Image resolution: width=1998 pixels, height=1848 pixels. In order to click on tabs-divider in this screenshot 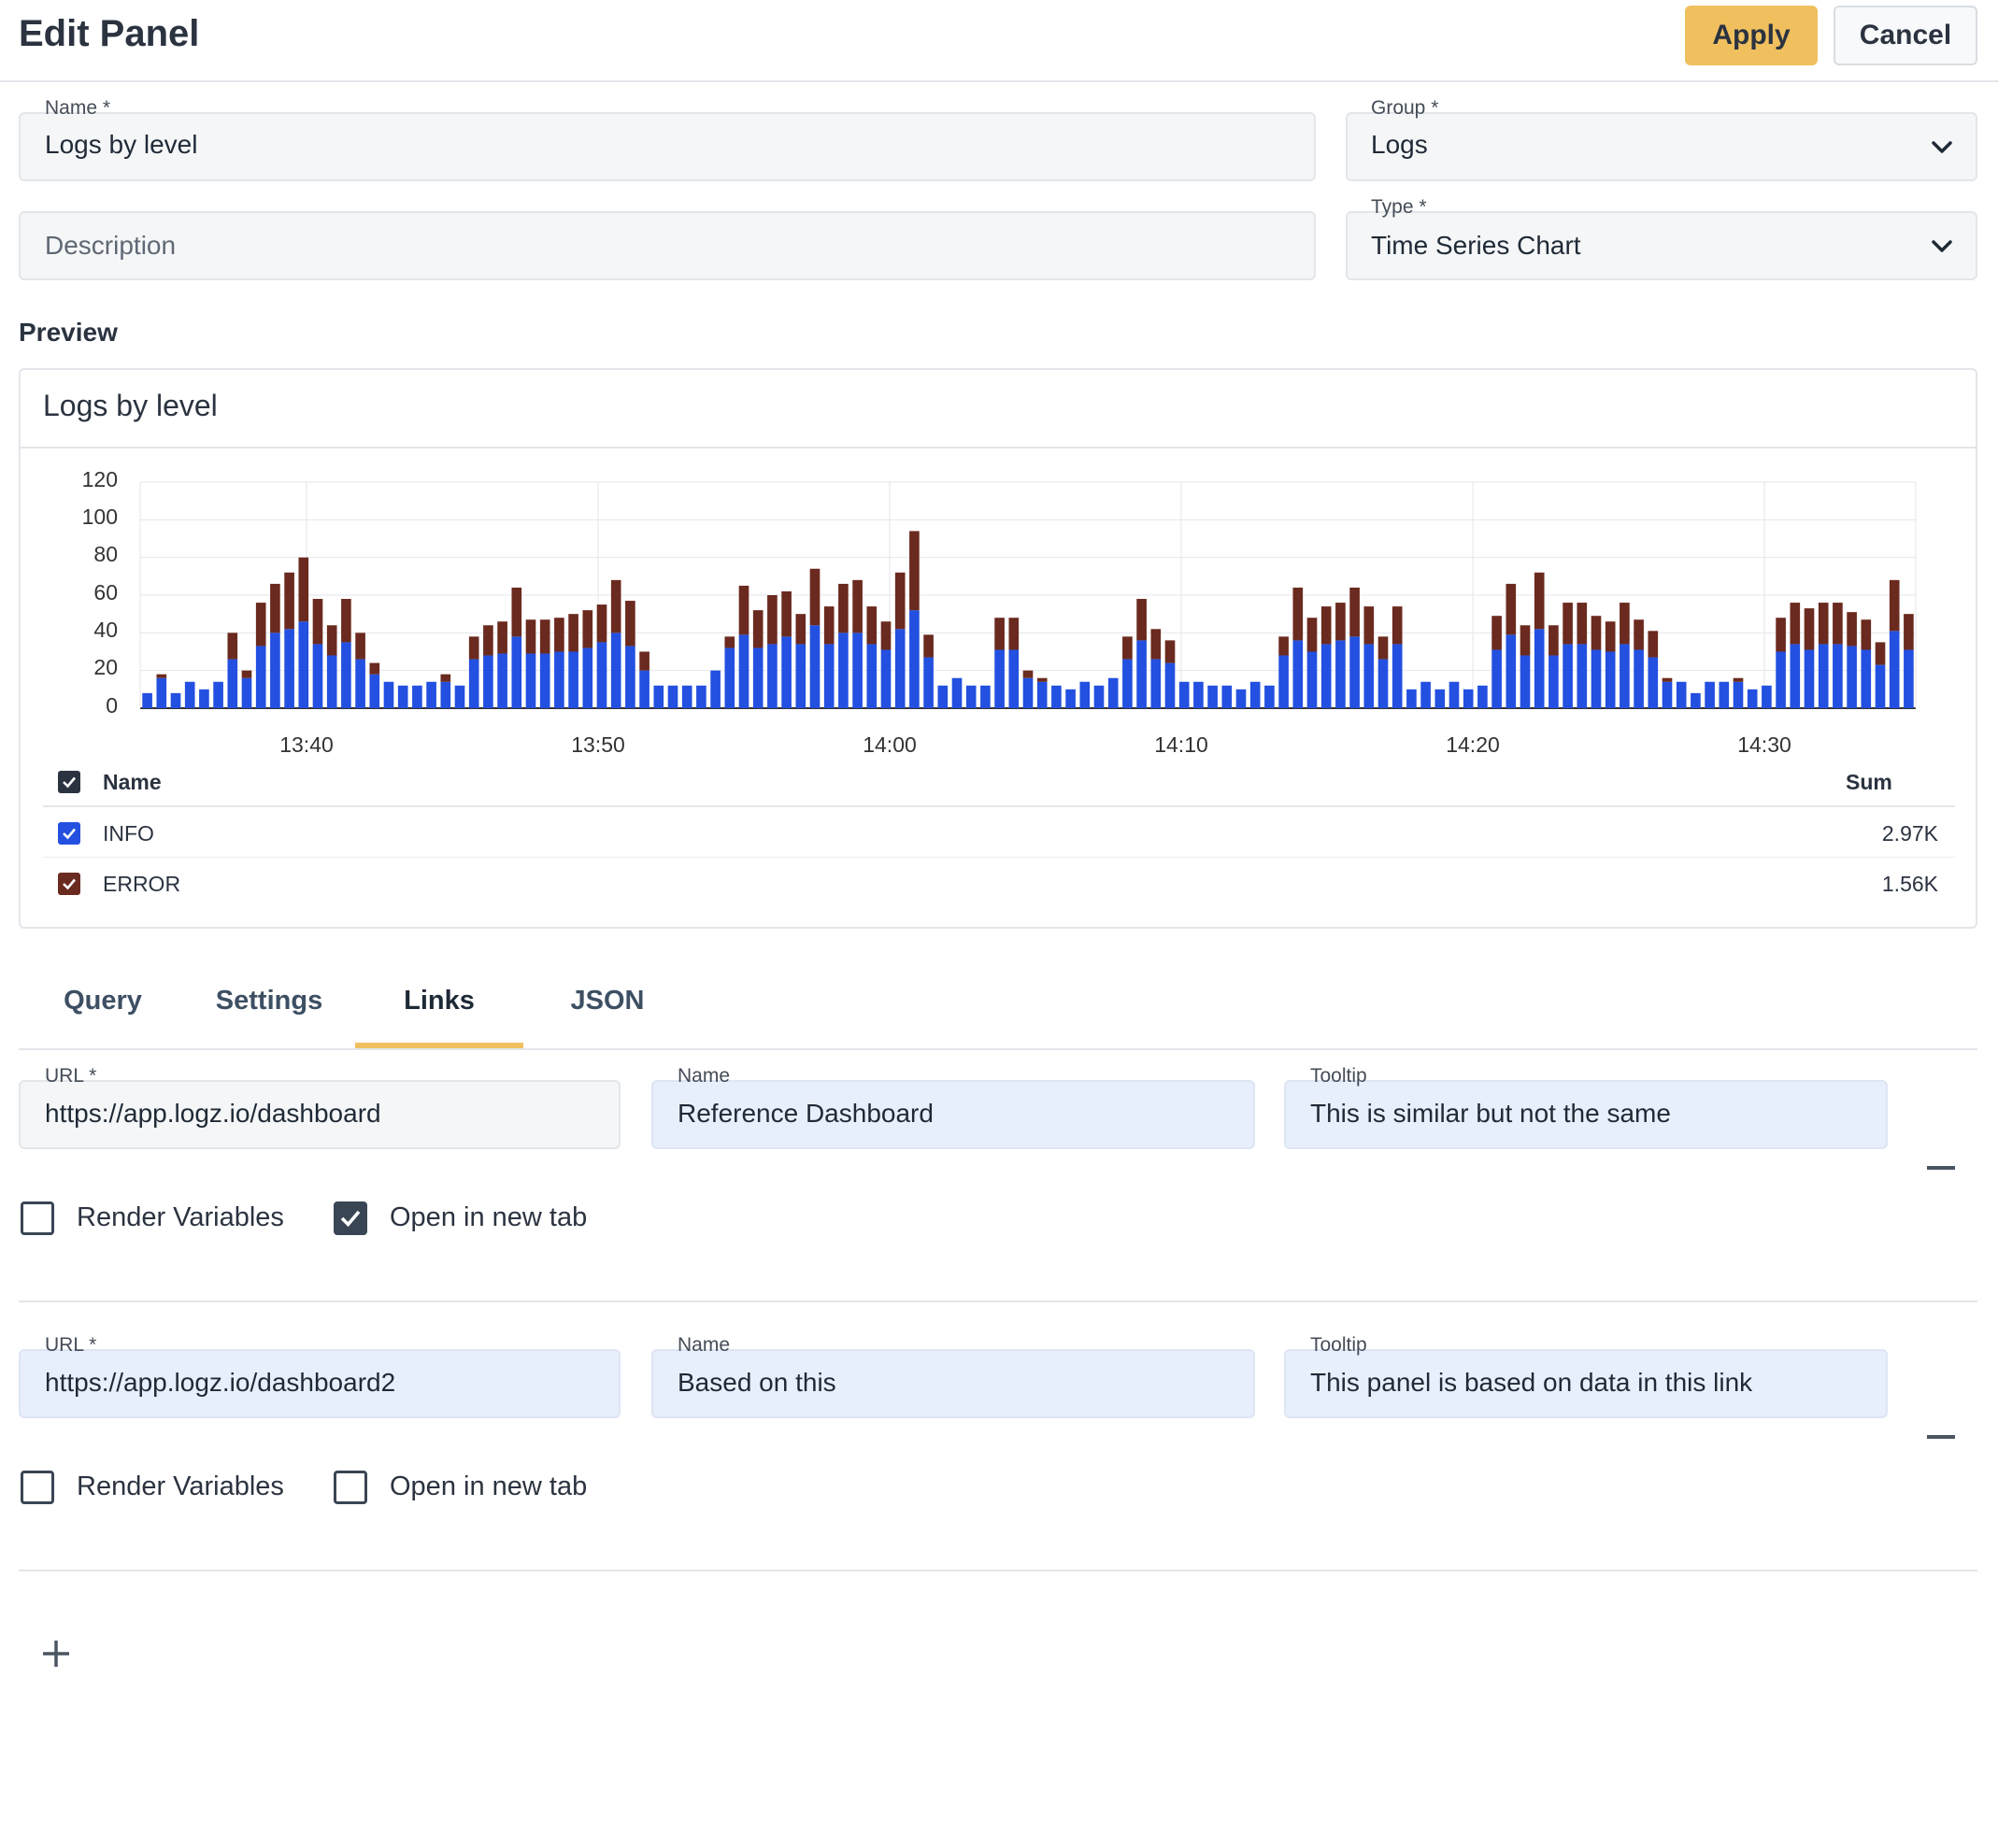, I will do `click(998, 1049)`.